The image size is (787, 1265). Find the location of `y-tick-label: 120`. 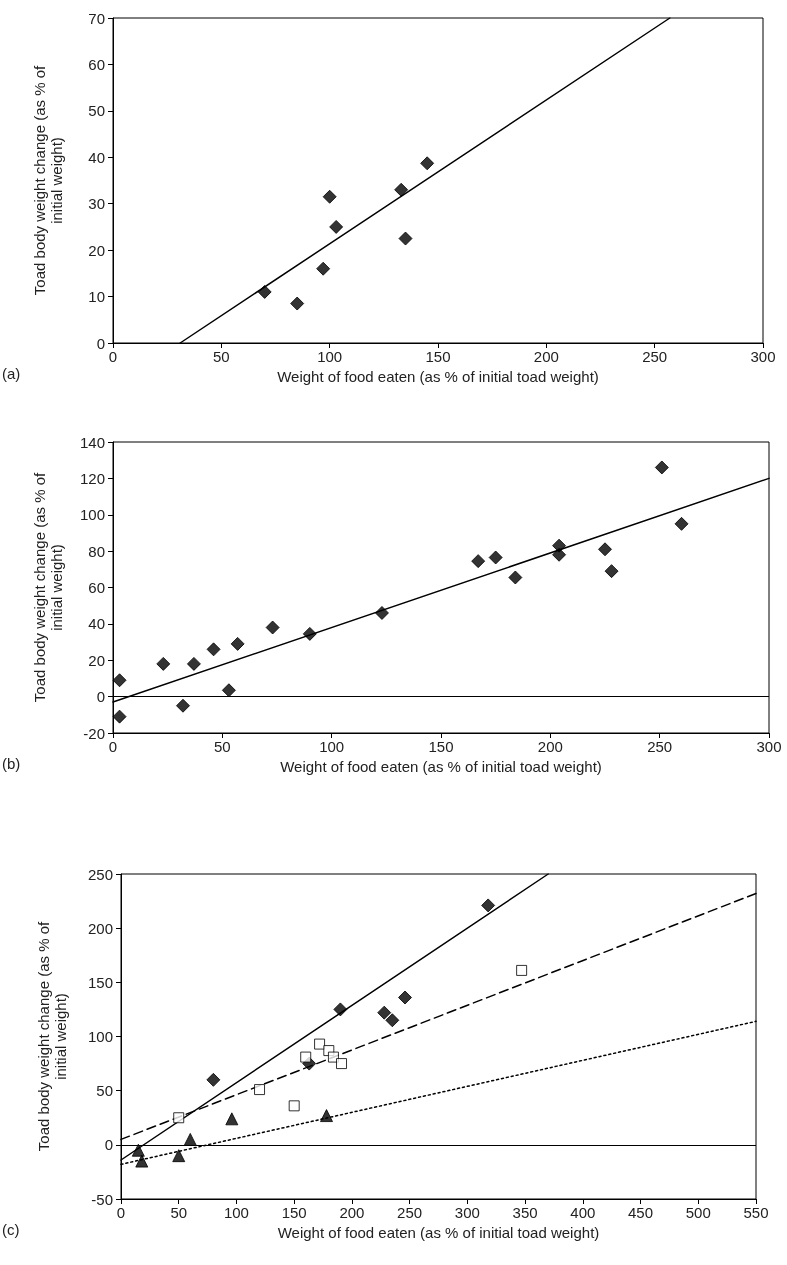

y-tick-label: 120 is located at coordinates (92, 478).